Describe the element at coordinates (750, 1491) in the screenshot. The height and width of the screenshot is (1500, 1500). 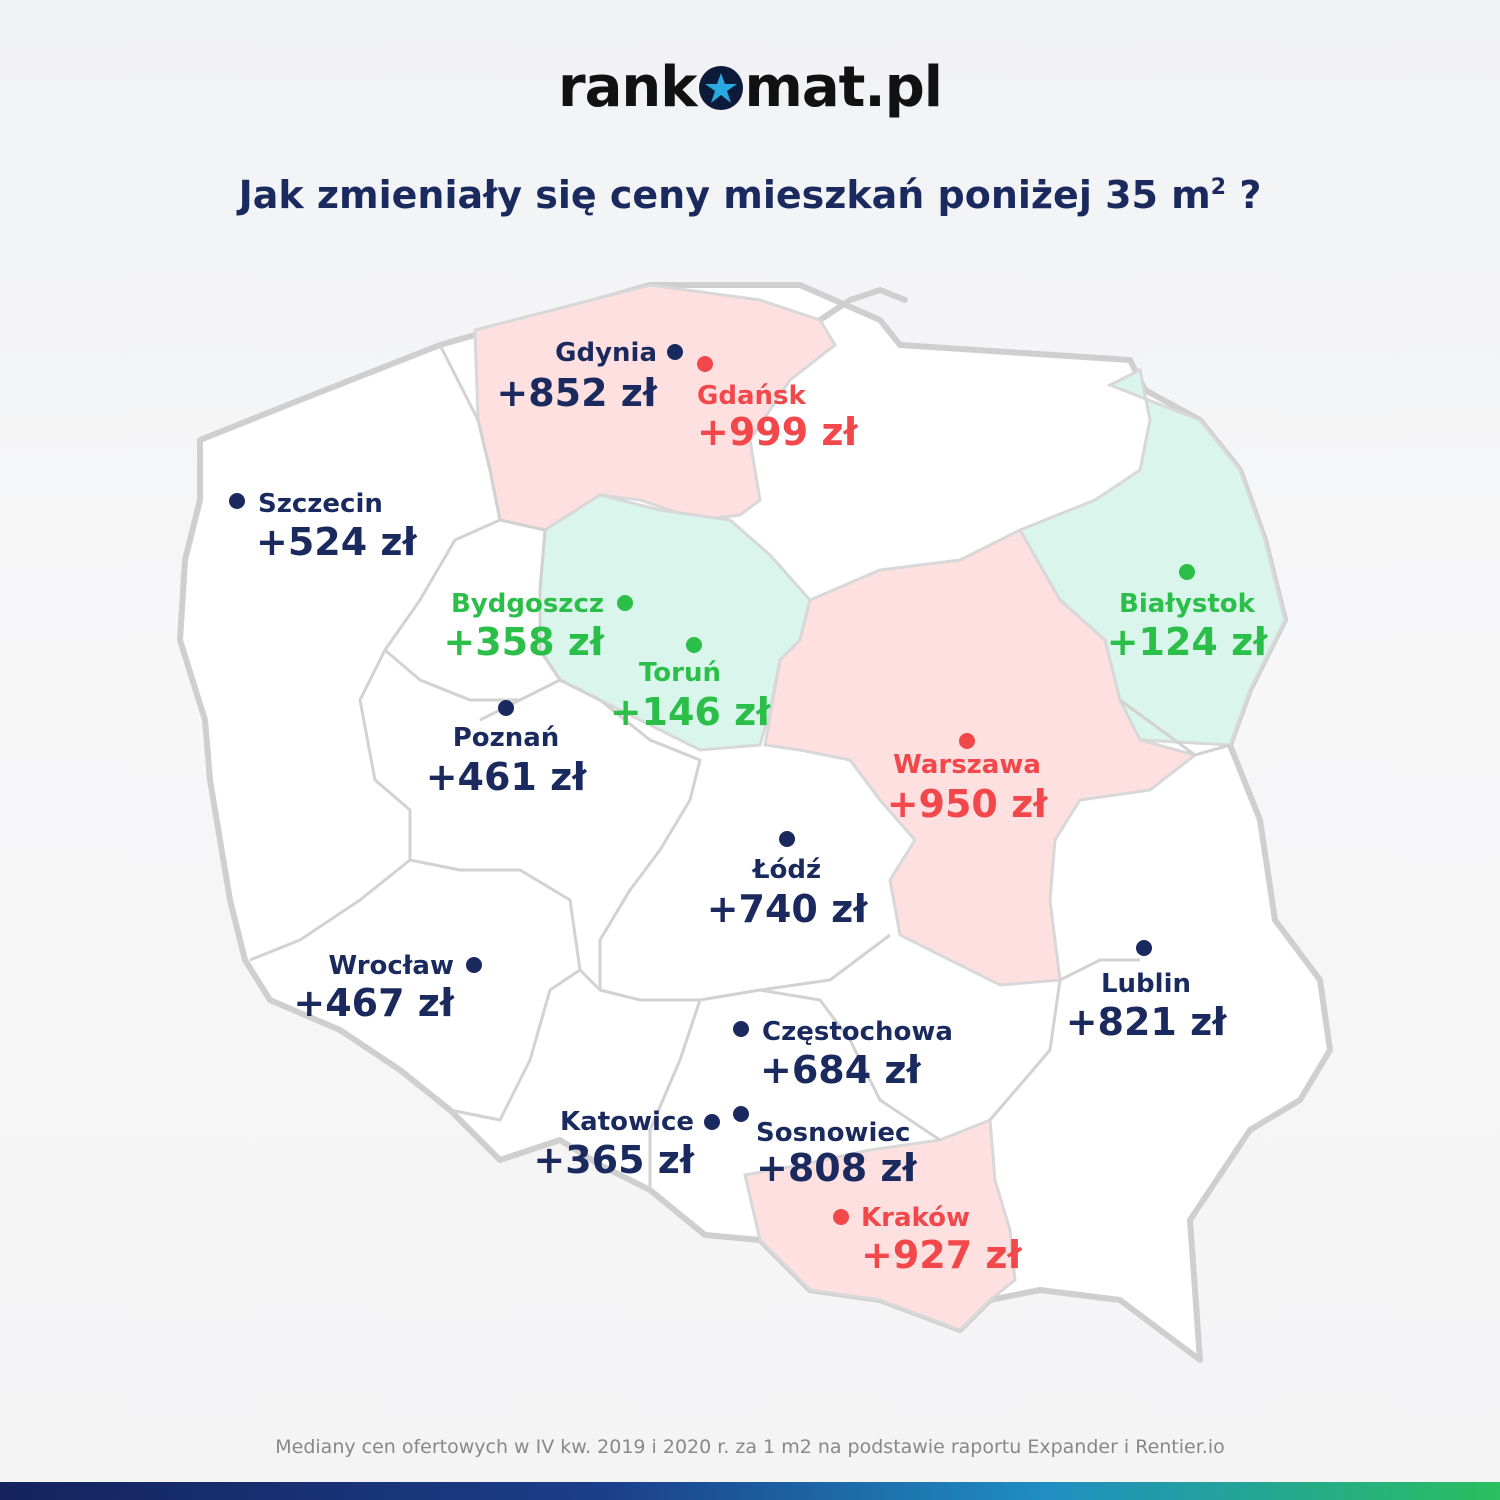
I see `bottom-gradient-bar` at that location.